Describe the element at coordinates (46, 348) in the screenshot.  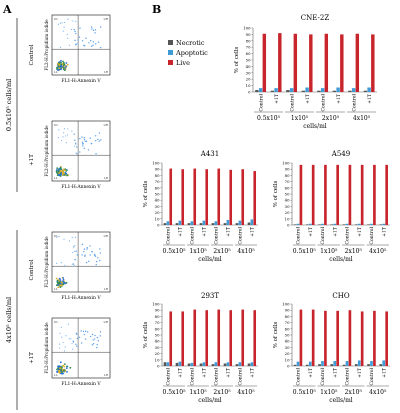
I see `y-axis-label: FL2-H:Propidium iodide` at that location.